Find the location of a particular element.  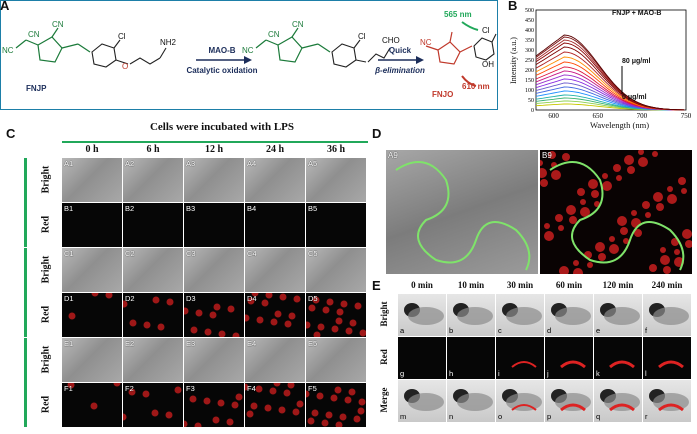

time-header: 24 h is located at coordinates (275, 149).